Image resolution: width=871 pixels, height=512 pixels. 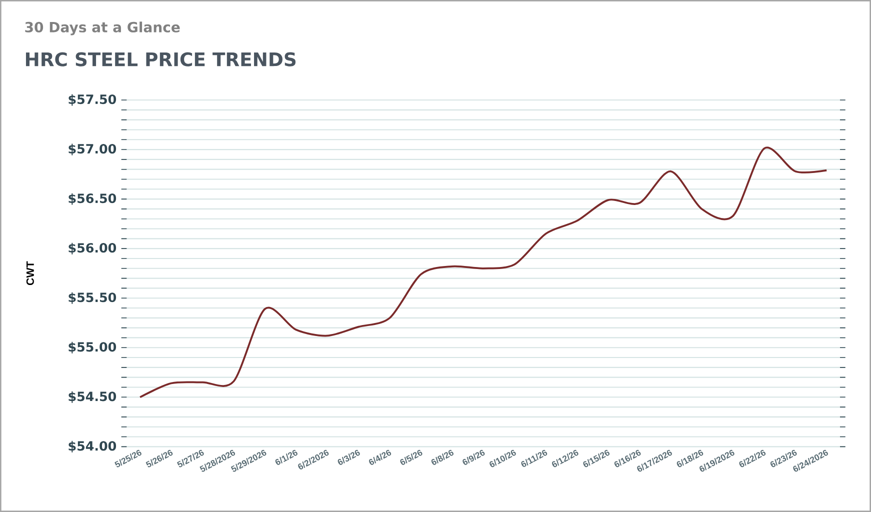 What do you see at coordinates (92, 199) in the screenshot?
I see `y-tick-label: $56.50` at bounding box center [92, 199].